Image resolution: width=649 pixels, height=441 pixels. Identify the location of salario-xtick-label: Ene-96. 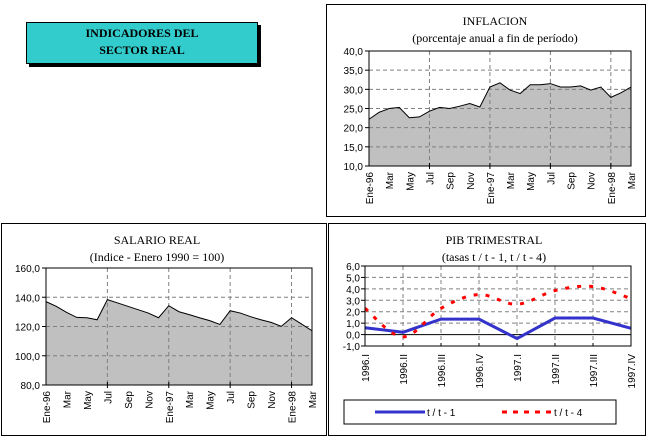
(47, 407).